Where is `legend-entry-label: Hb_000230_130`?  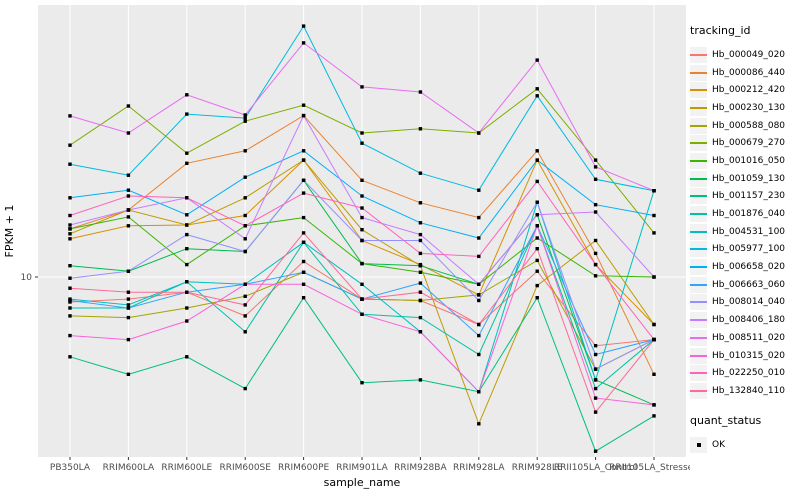
legend-entry-label: Hb_000230_130 is located at coordinates (749, 107).